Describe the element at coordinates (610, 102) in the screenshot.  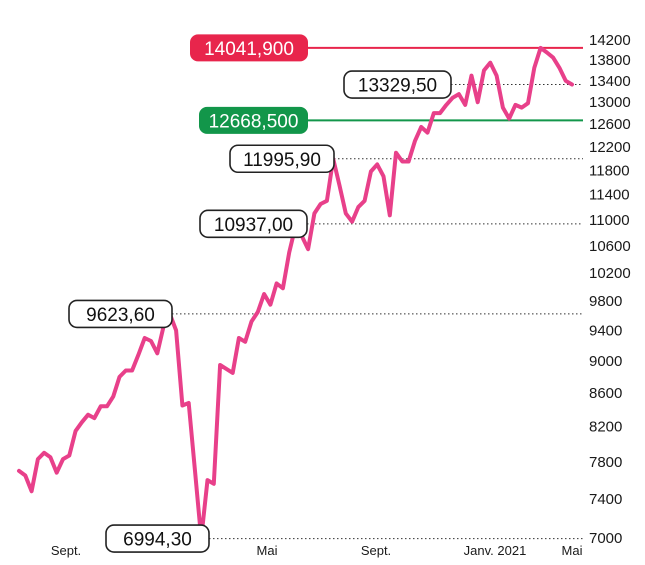
I see `y-tick-label: 13000` at that location.